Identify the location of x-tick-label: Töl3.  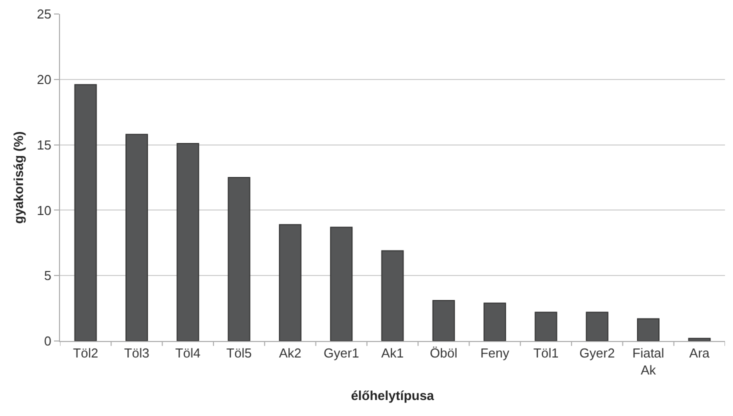
(137, 353).